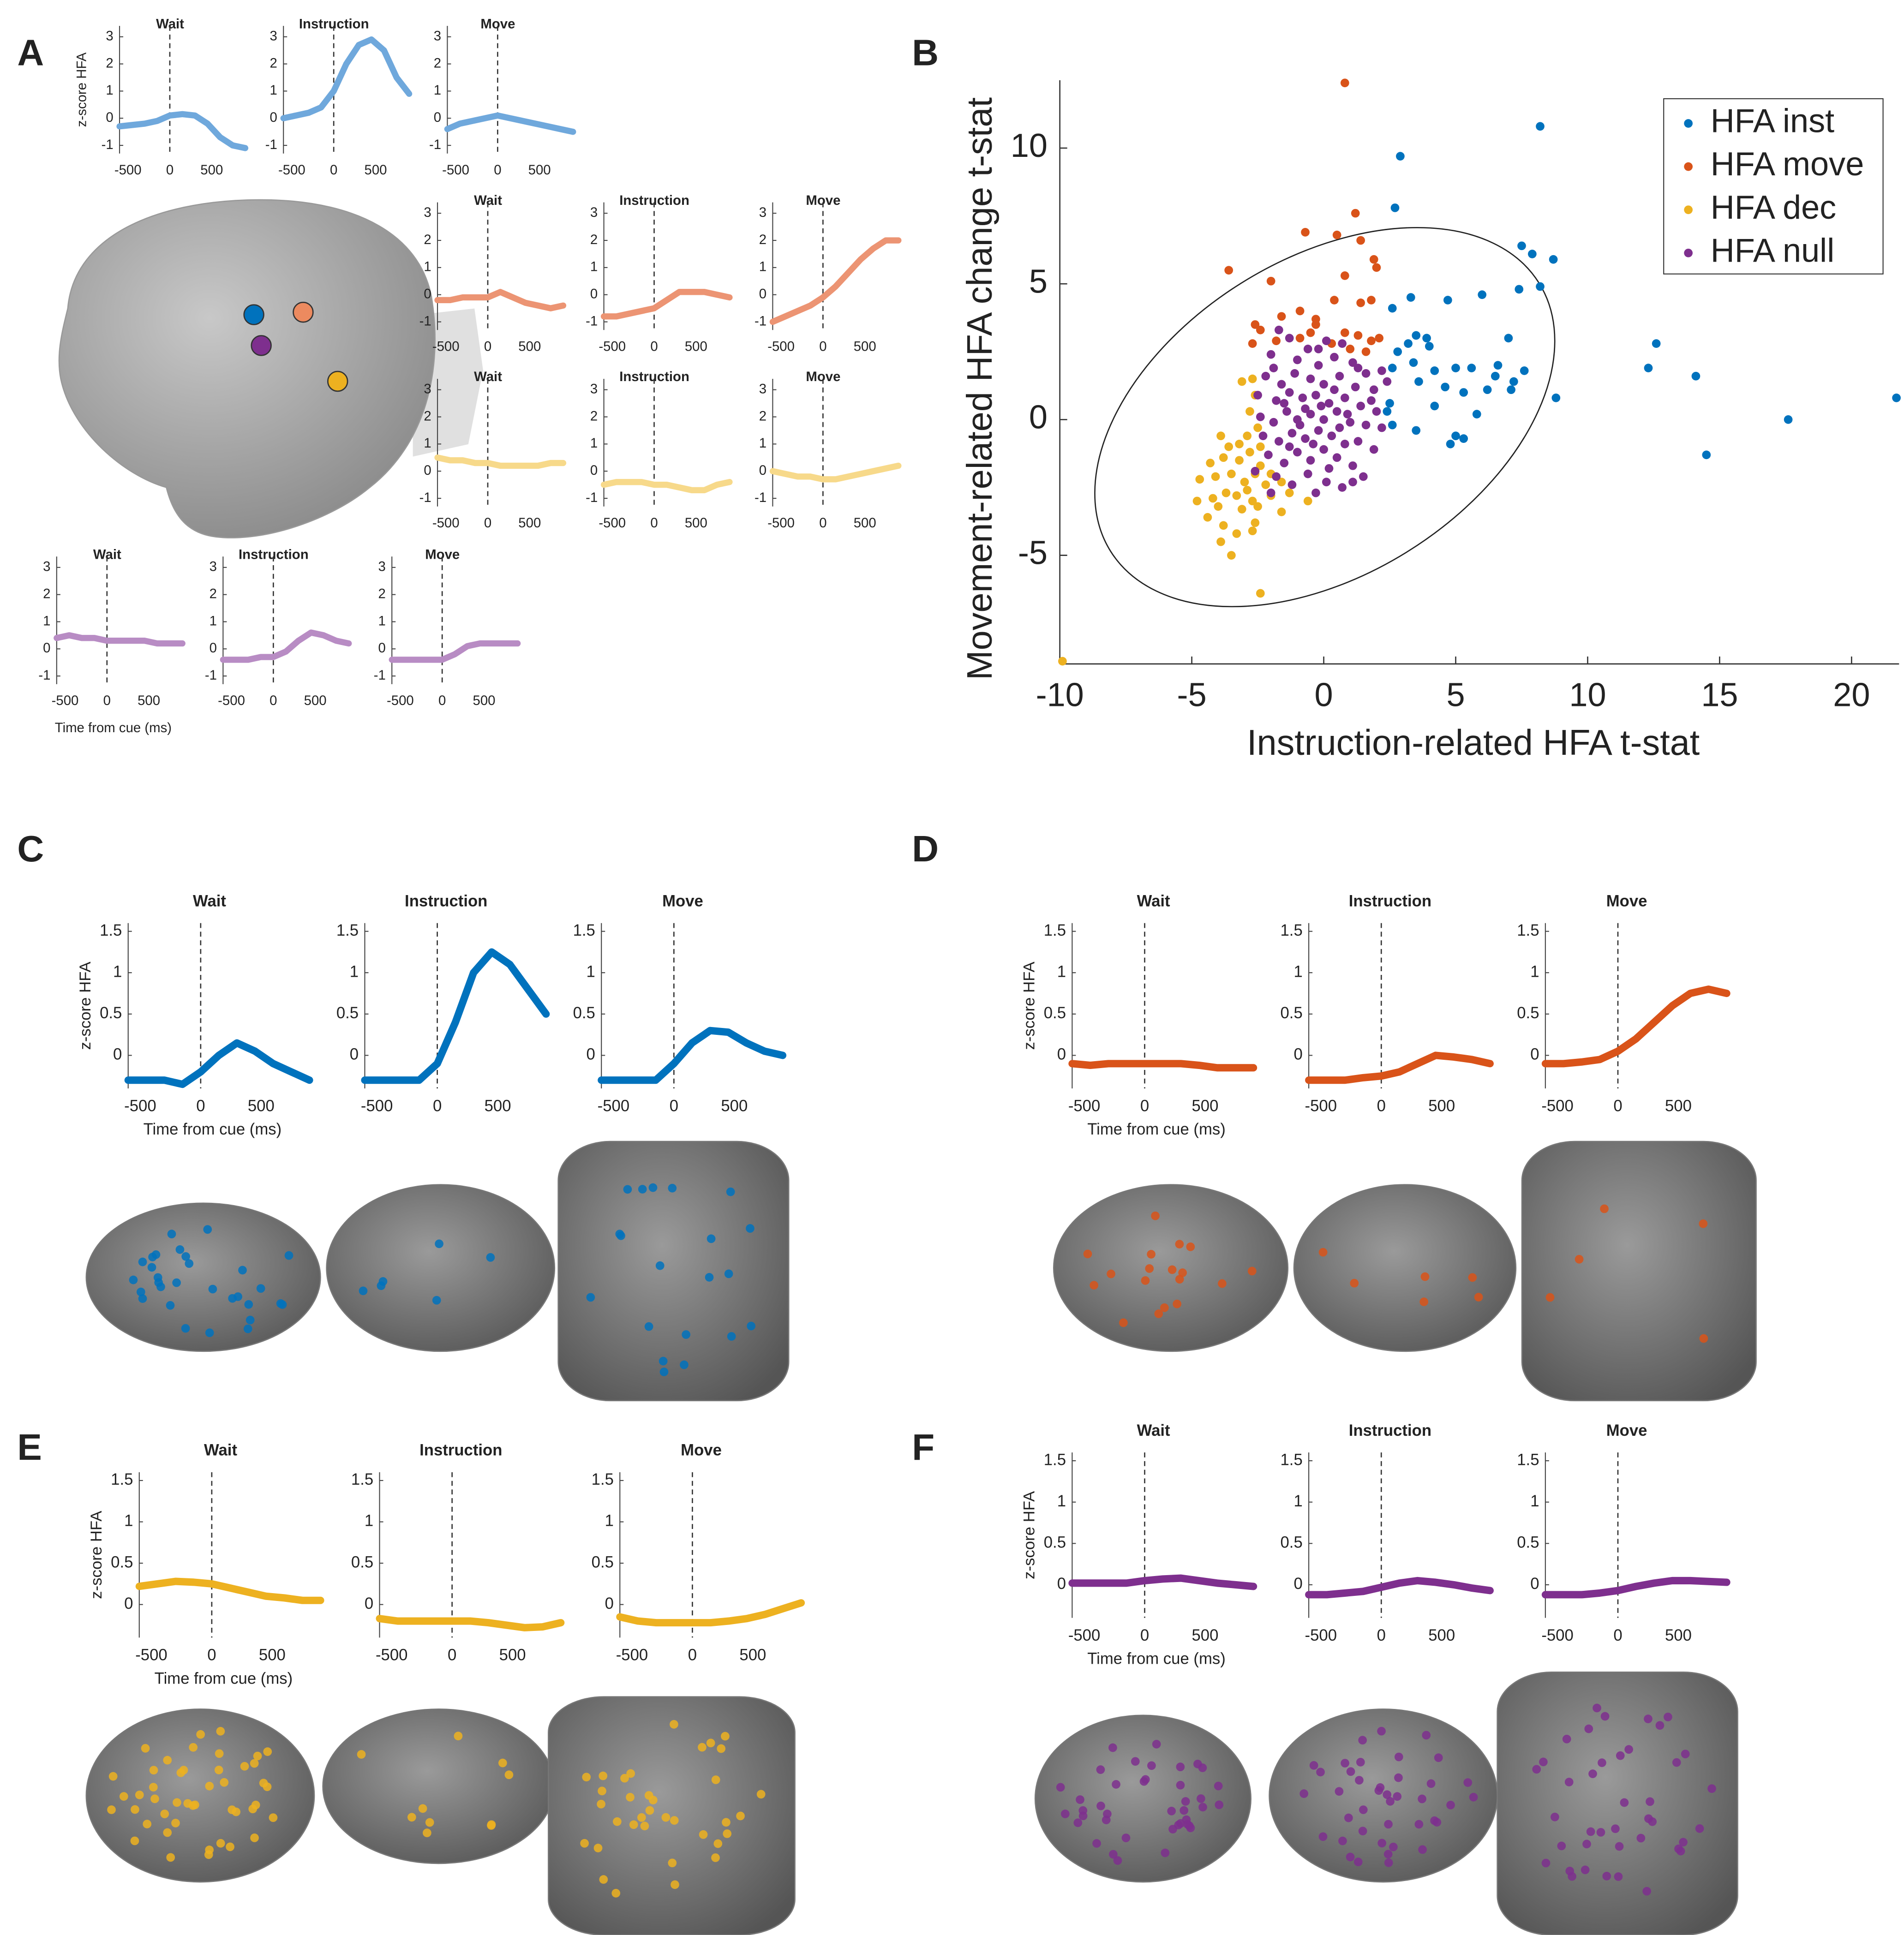 Image resolution: width=1904 pixels, height=1935 pixels. What do you see at coordinates (1626, 1430) in the screenshot?
I see `subplot-title: Move` at bounding box center [1626, 1430].